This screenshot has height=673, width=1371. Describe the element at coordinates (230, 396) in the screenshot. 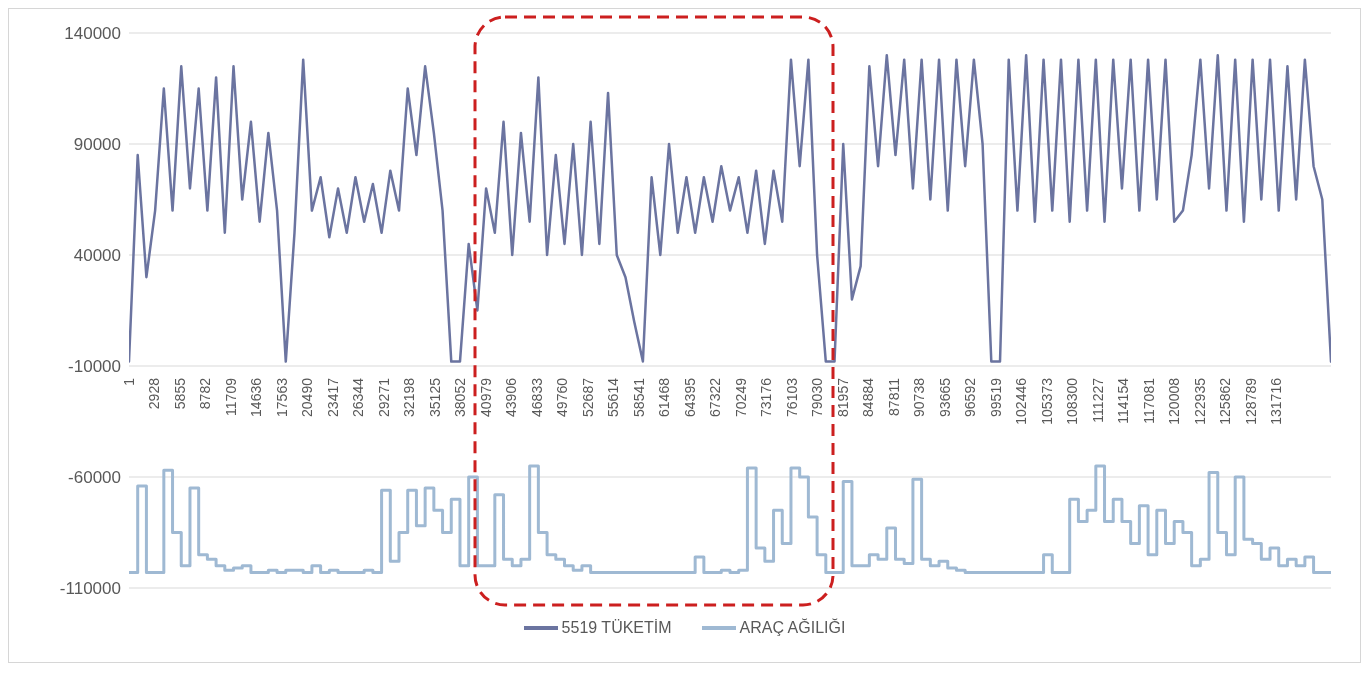

I see `x-tick-label: 11709` at that location.